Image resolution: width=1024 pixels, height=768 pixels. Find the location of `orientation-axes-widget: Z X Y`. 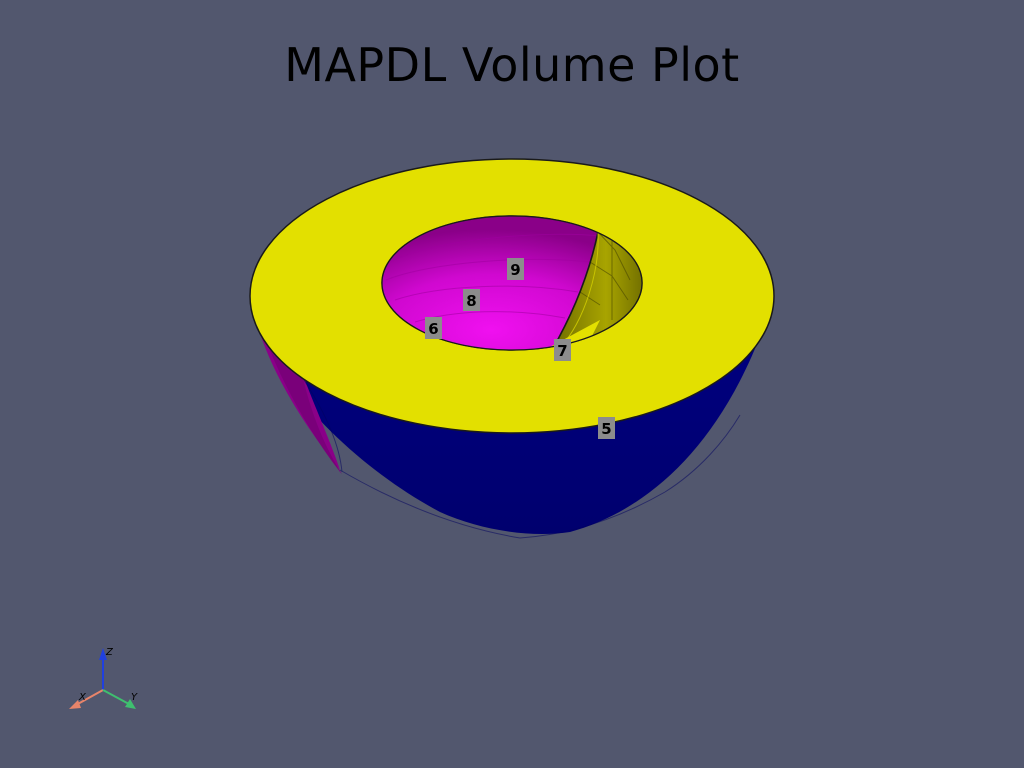

orientation-axes-widget: Z X Y is located at coordinates (103, 678).